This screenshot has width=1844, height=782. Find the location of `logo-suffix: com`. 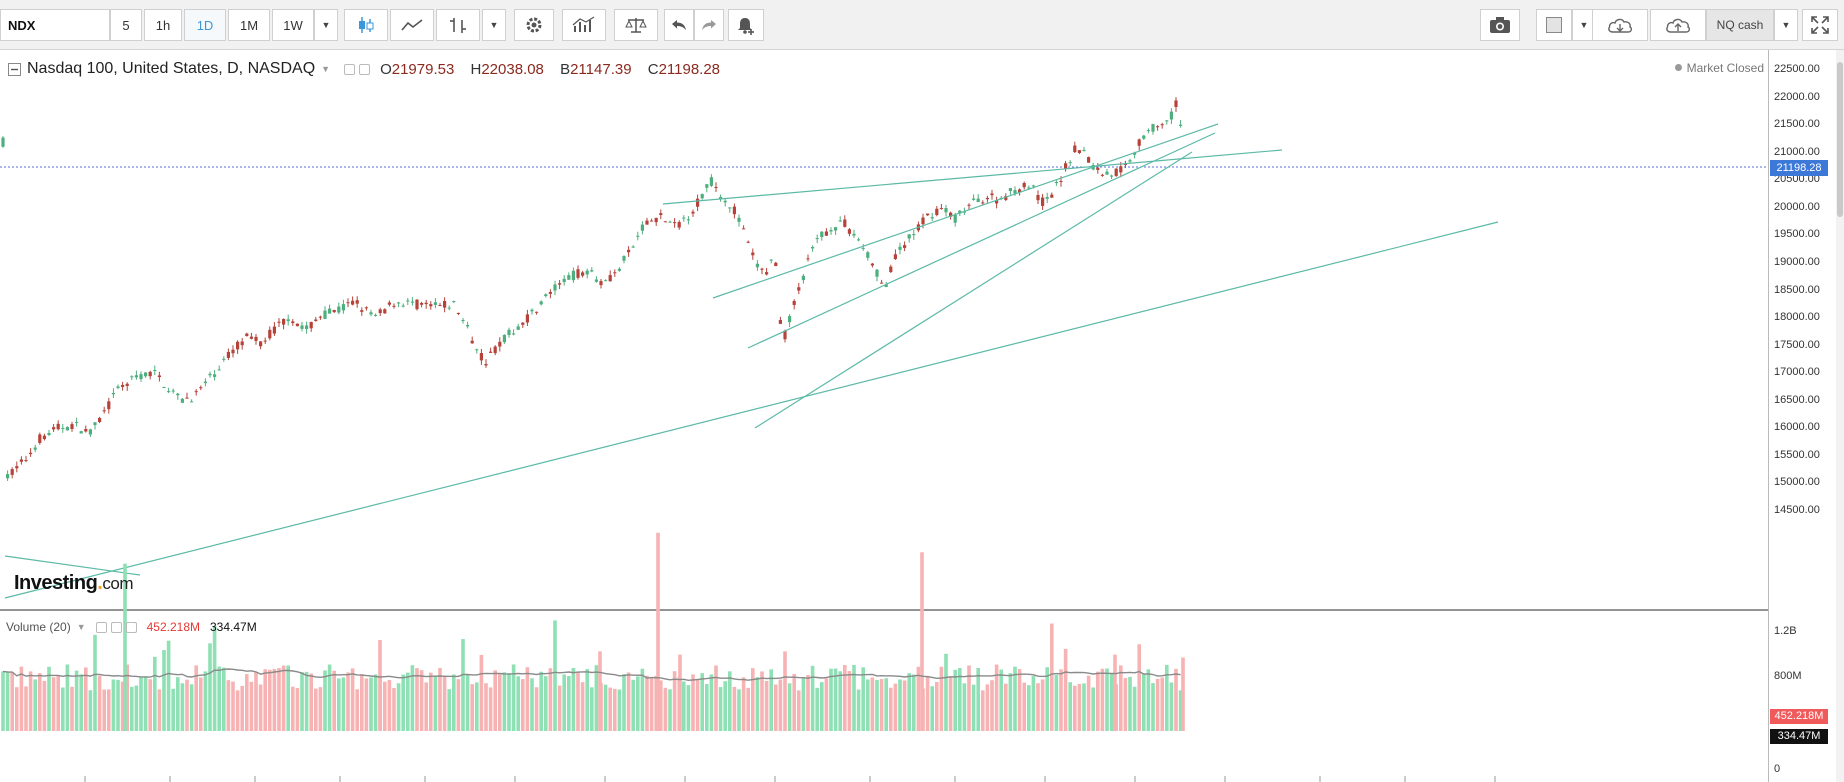

logo-suffix: com is located at coordinates (117, 583).